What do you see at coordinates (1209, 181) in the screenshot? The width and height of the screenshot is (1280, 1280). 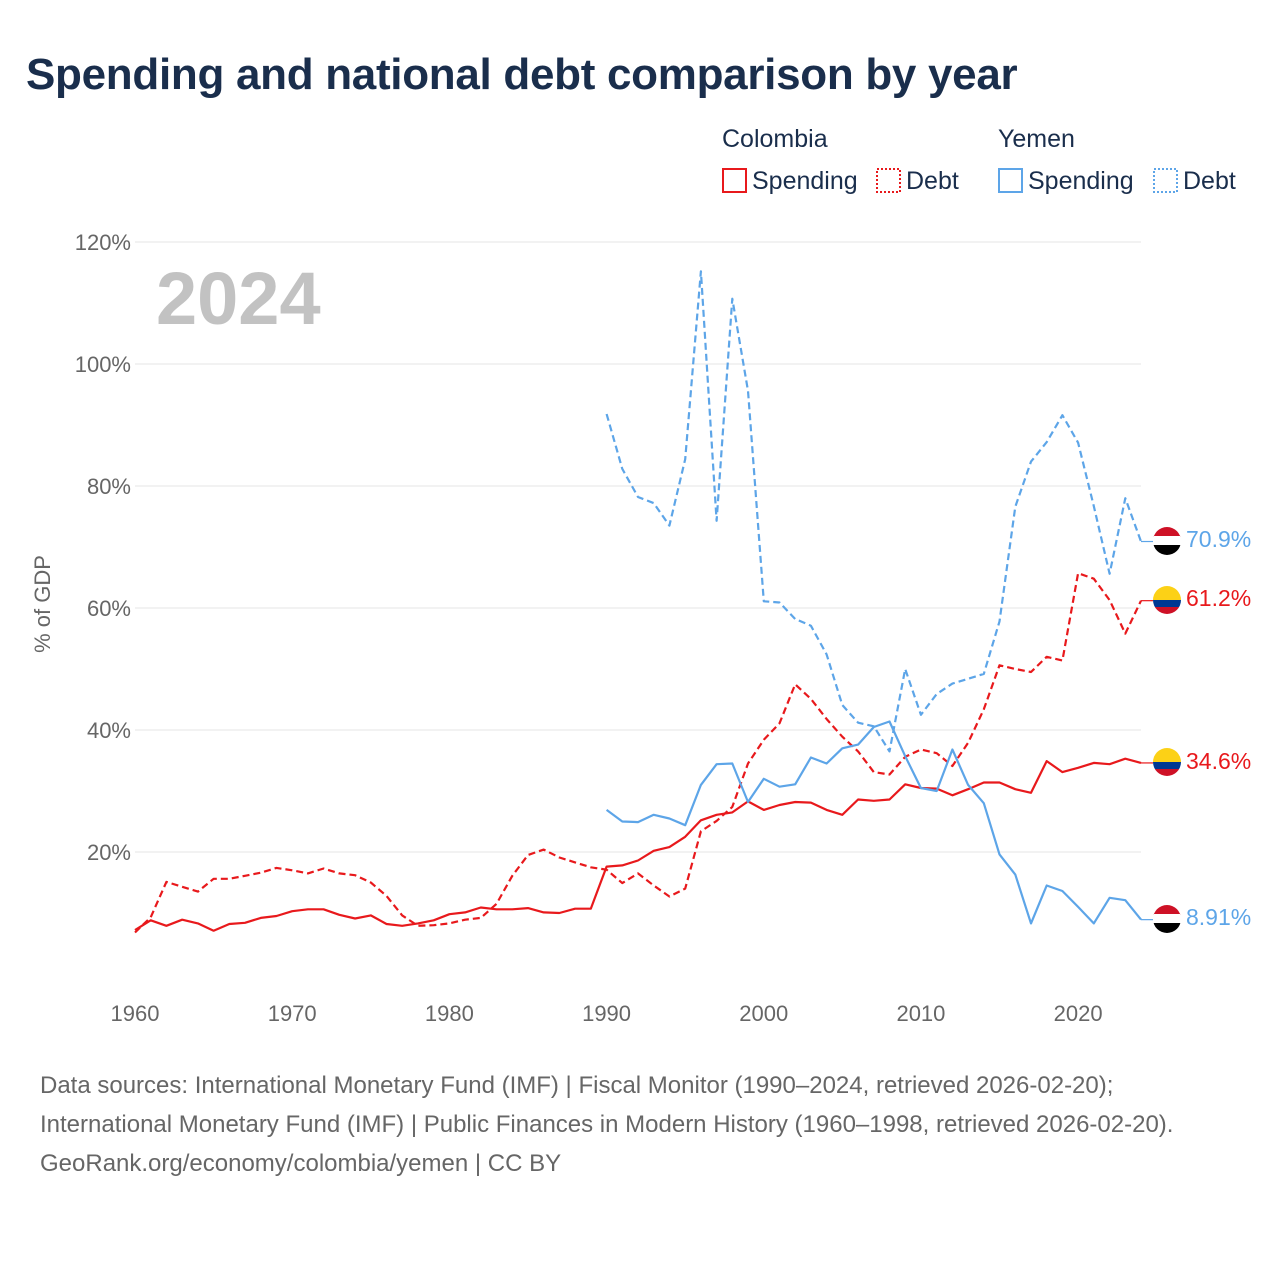 I see `legend-label-yemen-debt: Debt` at bounding box center [1209, 181].